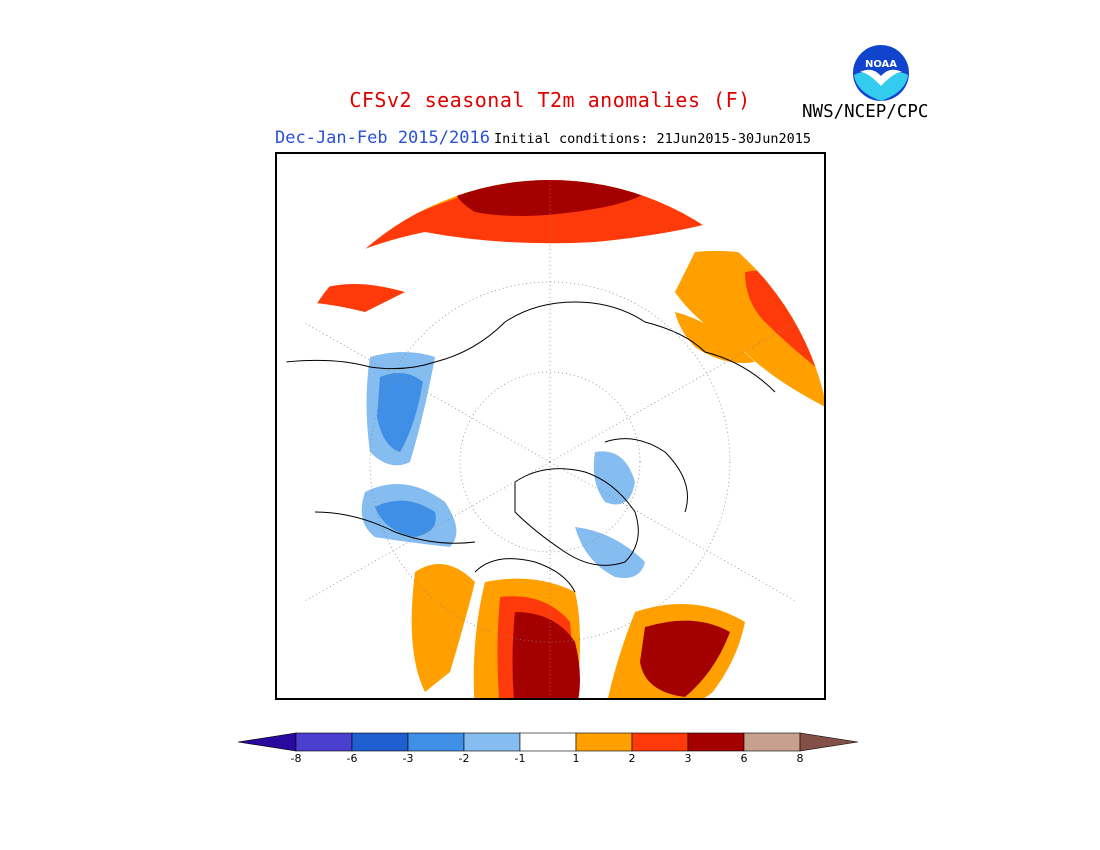 This screenshot has width=1100, height=850. What do you see at coordinates (382, 138) in the screenshot?
I see `season-label: Dec-Jan-Feb 2015/2016` at bounding box center [382, 138].